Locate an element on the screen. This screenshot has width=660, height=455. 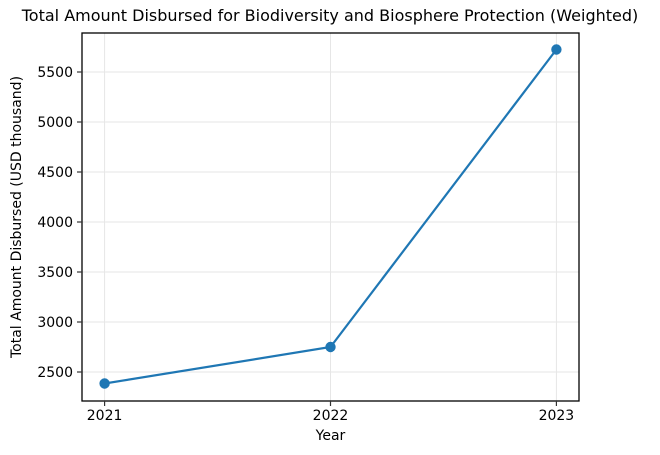
y-tick-label: 3000 is located at coordinates (55, 323).